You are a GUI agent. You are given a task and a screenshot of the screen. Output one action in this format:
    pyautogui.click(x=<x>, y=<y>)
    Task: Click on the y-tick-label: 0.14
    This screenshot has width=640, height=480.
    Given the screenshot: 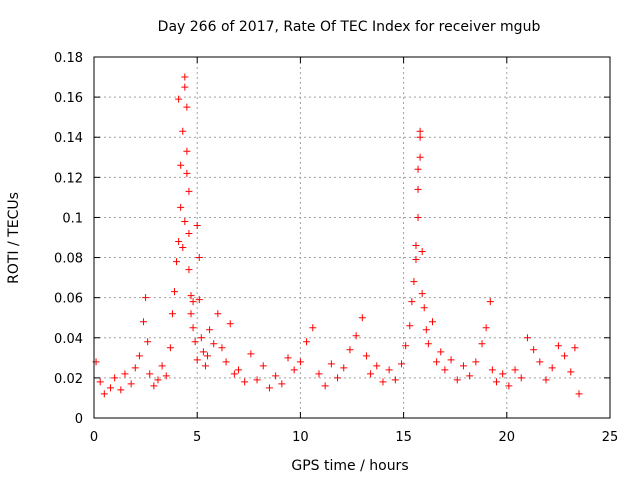 What is the action you would take?
    pyautogui.click(x=68, y=138)
    